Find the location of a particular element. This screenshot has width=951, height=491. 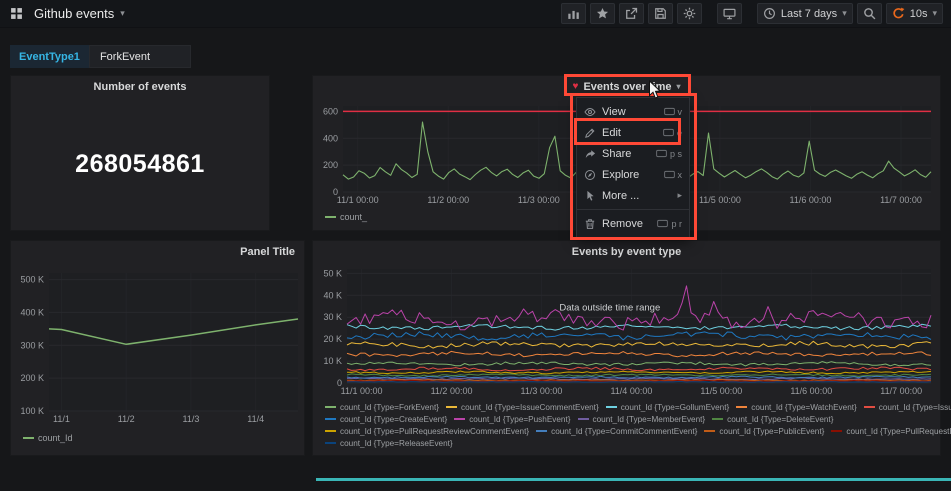

clock-icon is located at coordinates (769, 13).